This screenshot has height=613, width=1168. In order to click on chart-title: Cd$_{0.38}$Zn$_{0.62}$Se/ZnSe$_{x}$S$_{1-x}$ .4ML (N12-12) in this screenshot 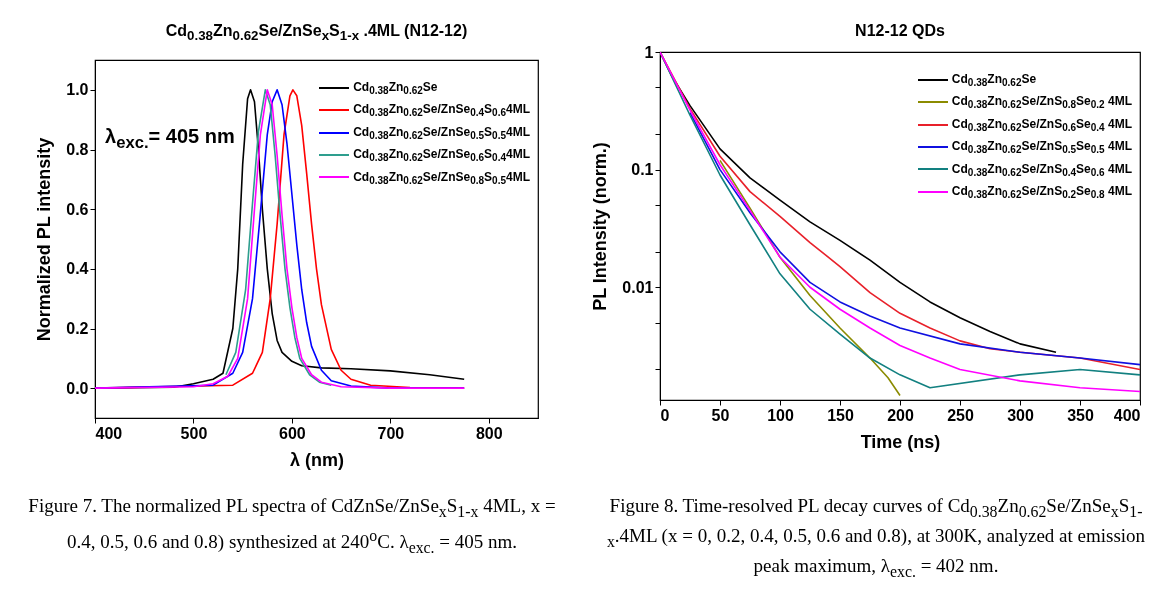, I will do `click(316, 33)`.